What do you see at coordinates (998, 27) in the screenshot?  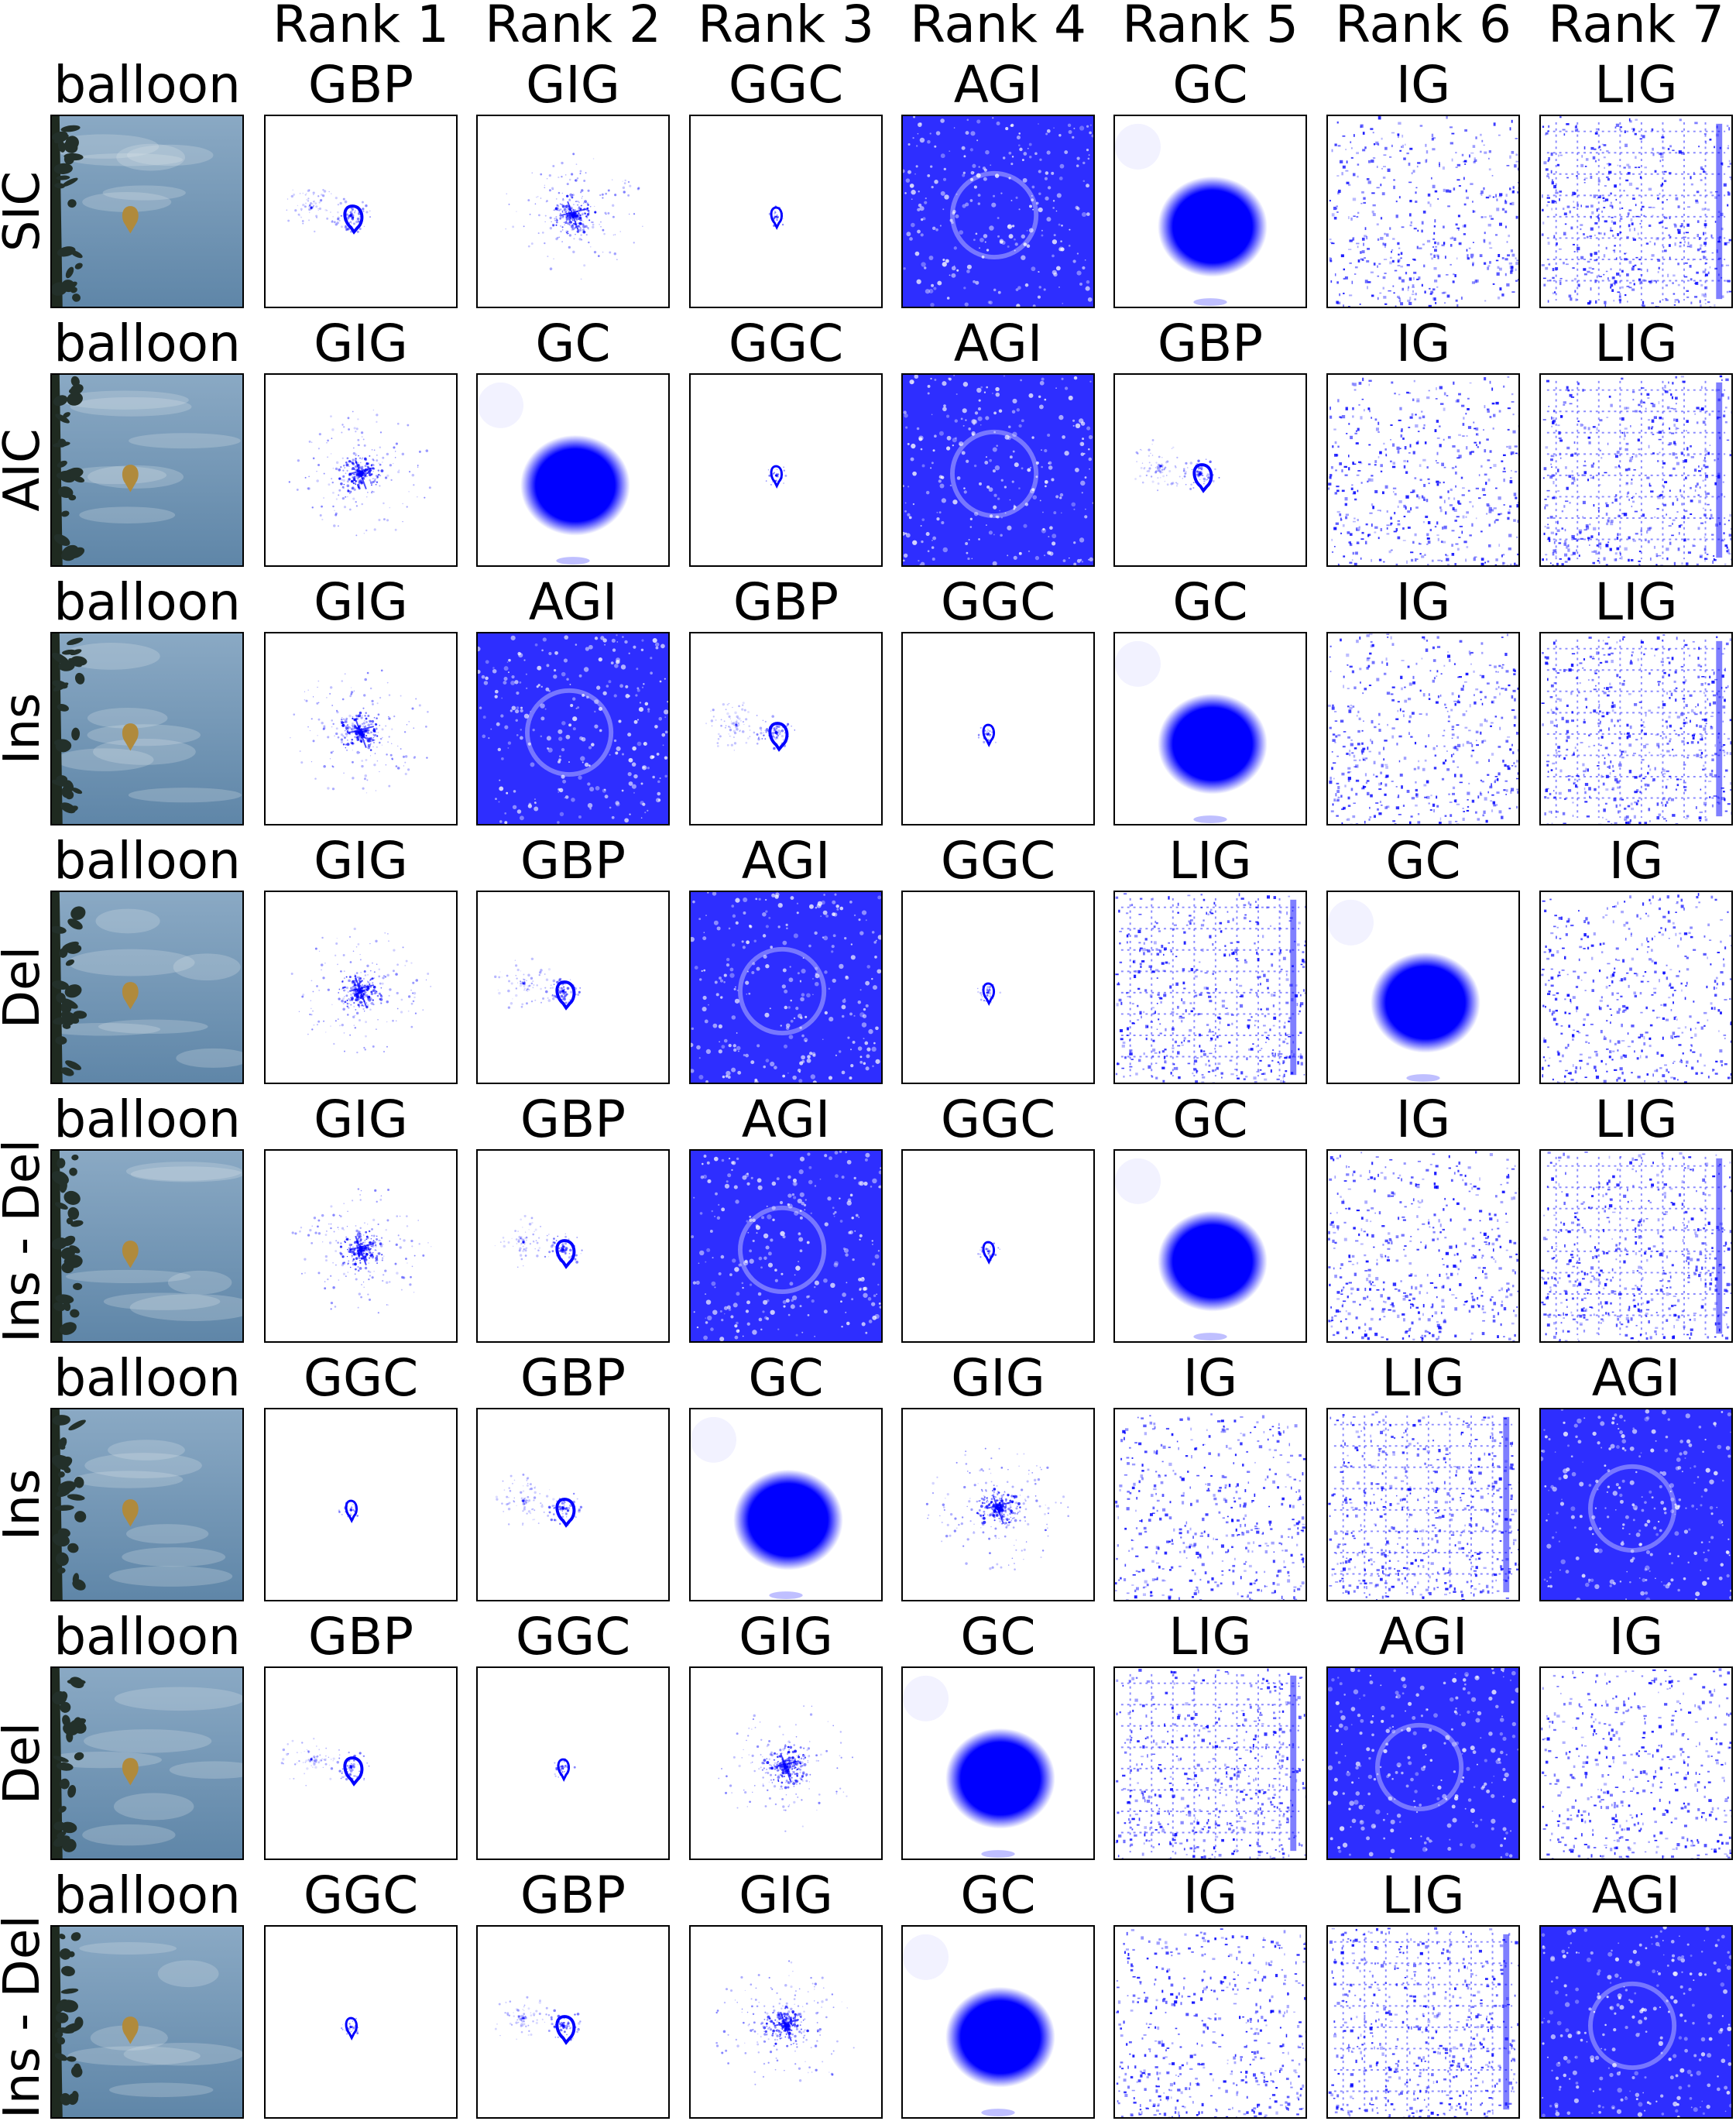 I see `column-header-rank-4: Rank 4` at bounding box center [998, 27].